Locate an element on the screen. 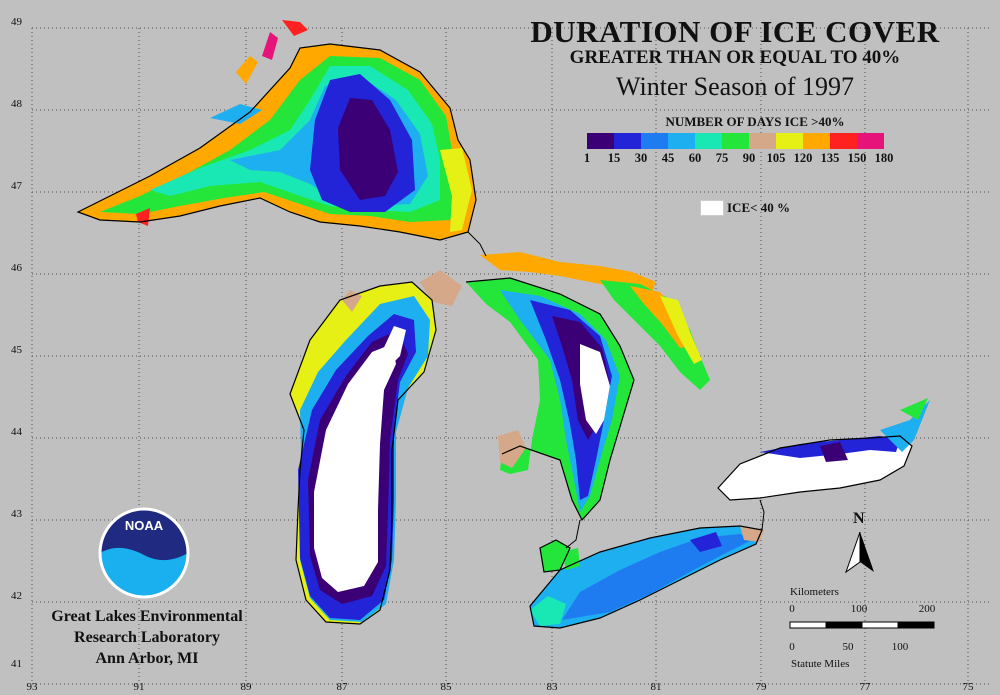 This screenshot has height=695, width=1000. north-arrow-icon is located at coordinates (859, 552).